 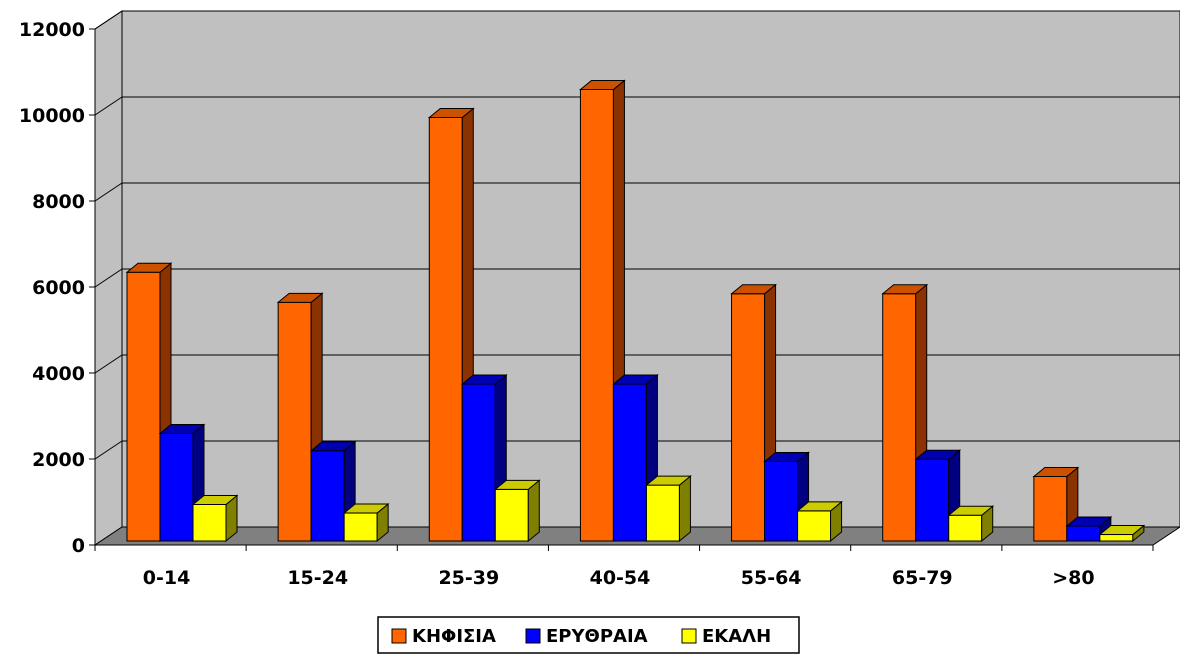 What do you see at coordinates (58, 374) in the screenshot?
I see `y-tick-label: 4000` at bounding box center [58, 374].